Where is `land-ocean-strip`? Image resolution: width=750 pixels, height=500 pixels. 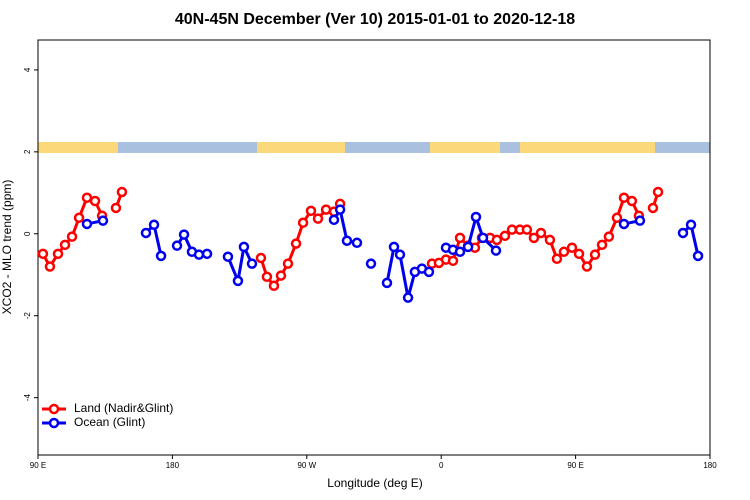 land-ocean-strip is located at coordinates (374, 147).